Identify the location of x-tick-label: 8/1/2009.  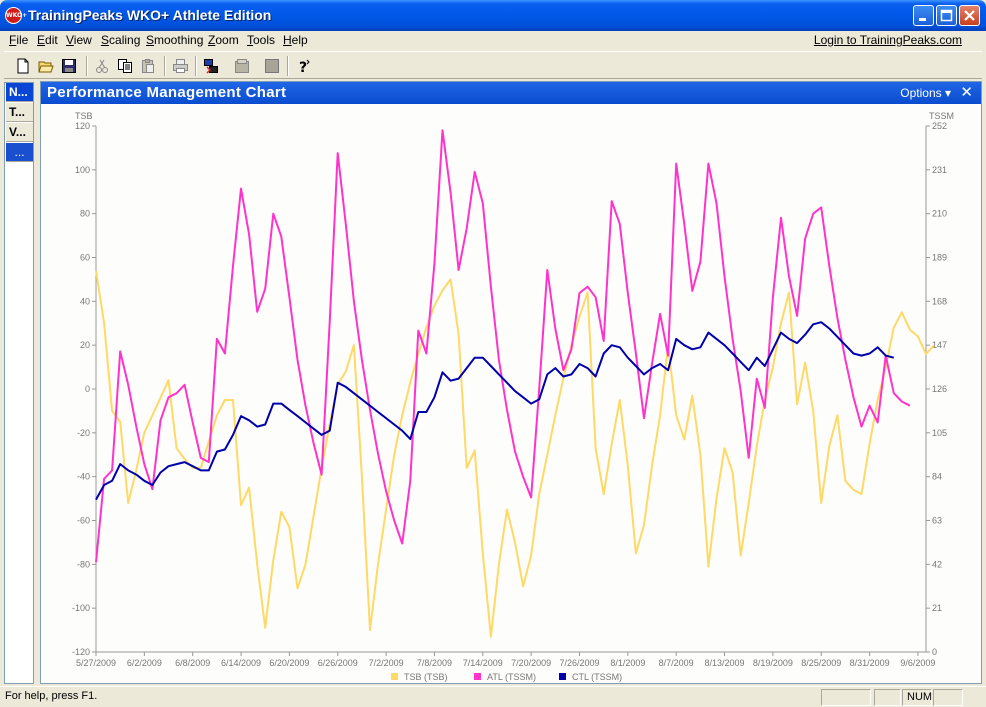
(627, 663).